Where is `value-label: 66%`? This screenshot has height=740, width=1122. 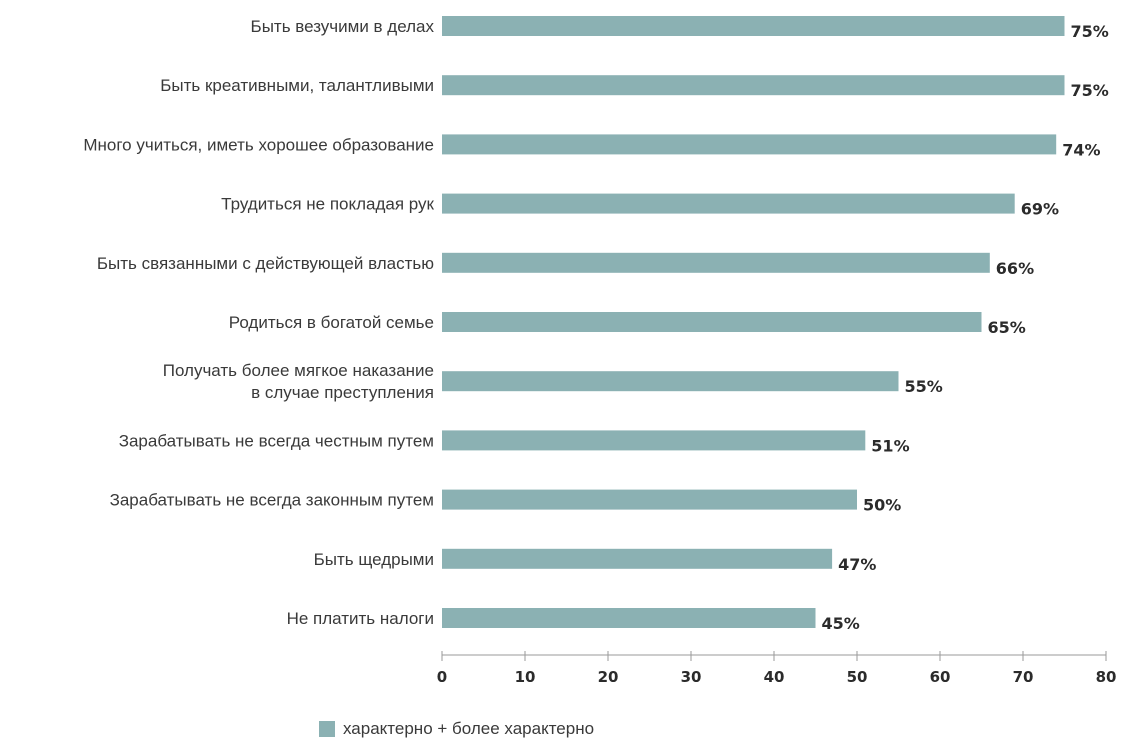
value-label: 66% is located at coordinates (1015, 268).